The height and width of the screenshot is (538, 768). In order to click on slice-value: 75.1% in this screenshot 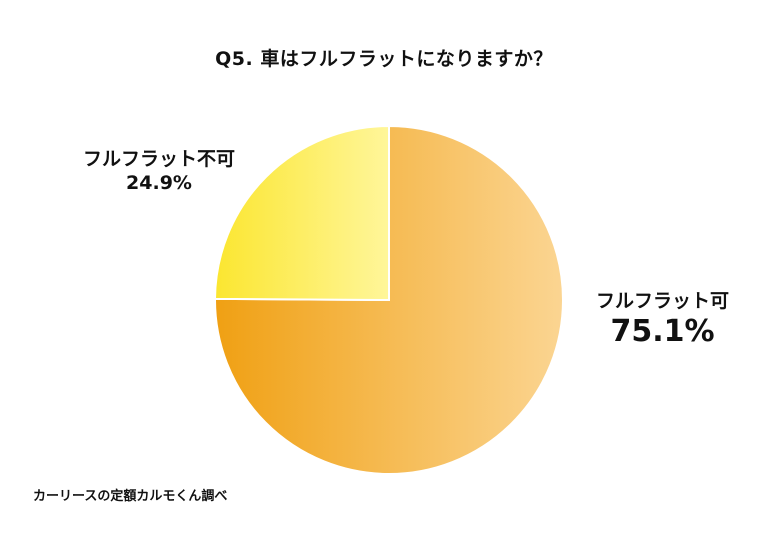, I will do `click(662, 331)`.